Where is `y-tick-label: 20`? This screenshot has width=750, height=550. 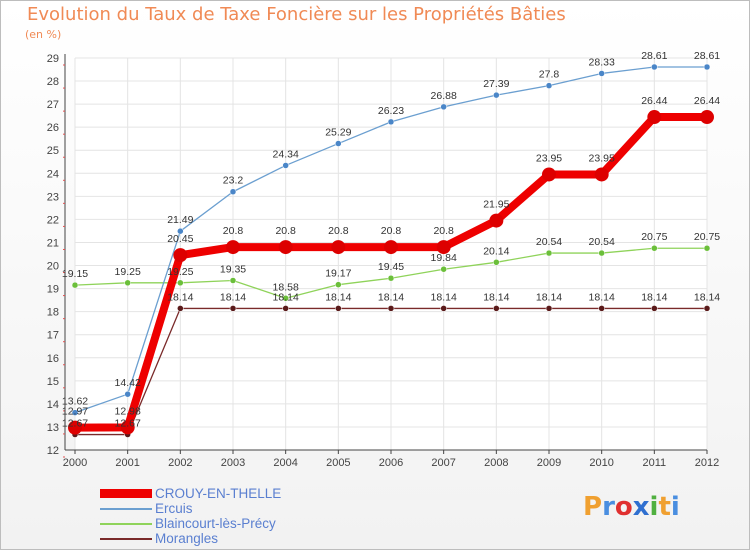
y-tick-label: 20 is located at coordinates (53, 267).